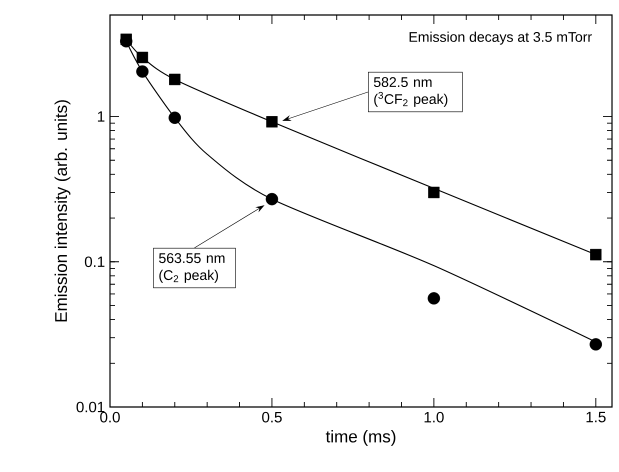 This screenshot has width=619, height=472. What do you see at coordinates (191, 268) in the screenshot?
I see `annotation: 563.55 nm (C$_{2}$ peak)` at bounding box center [191, 268].